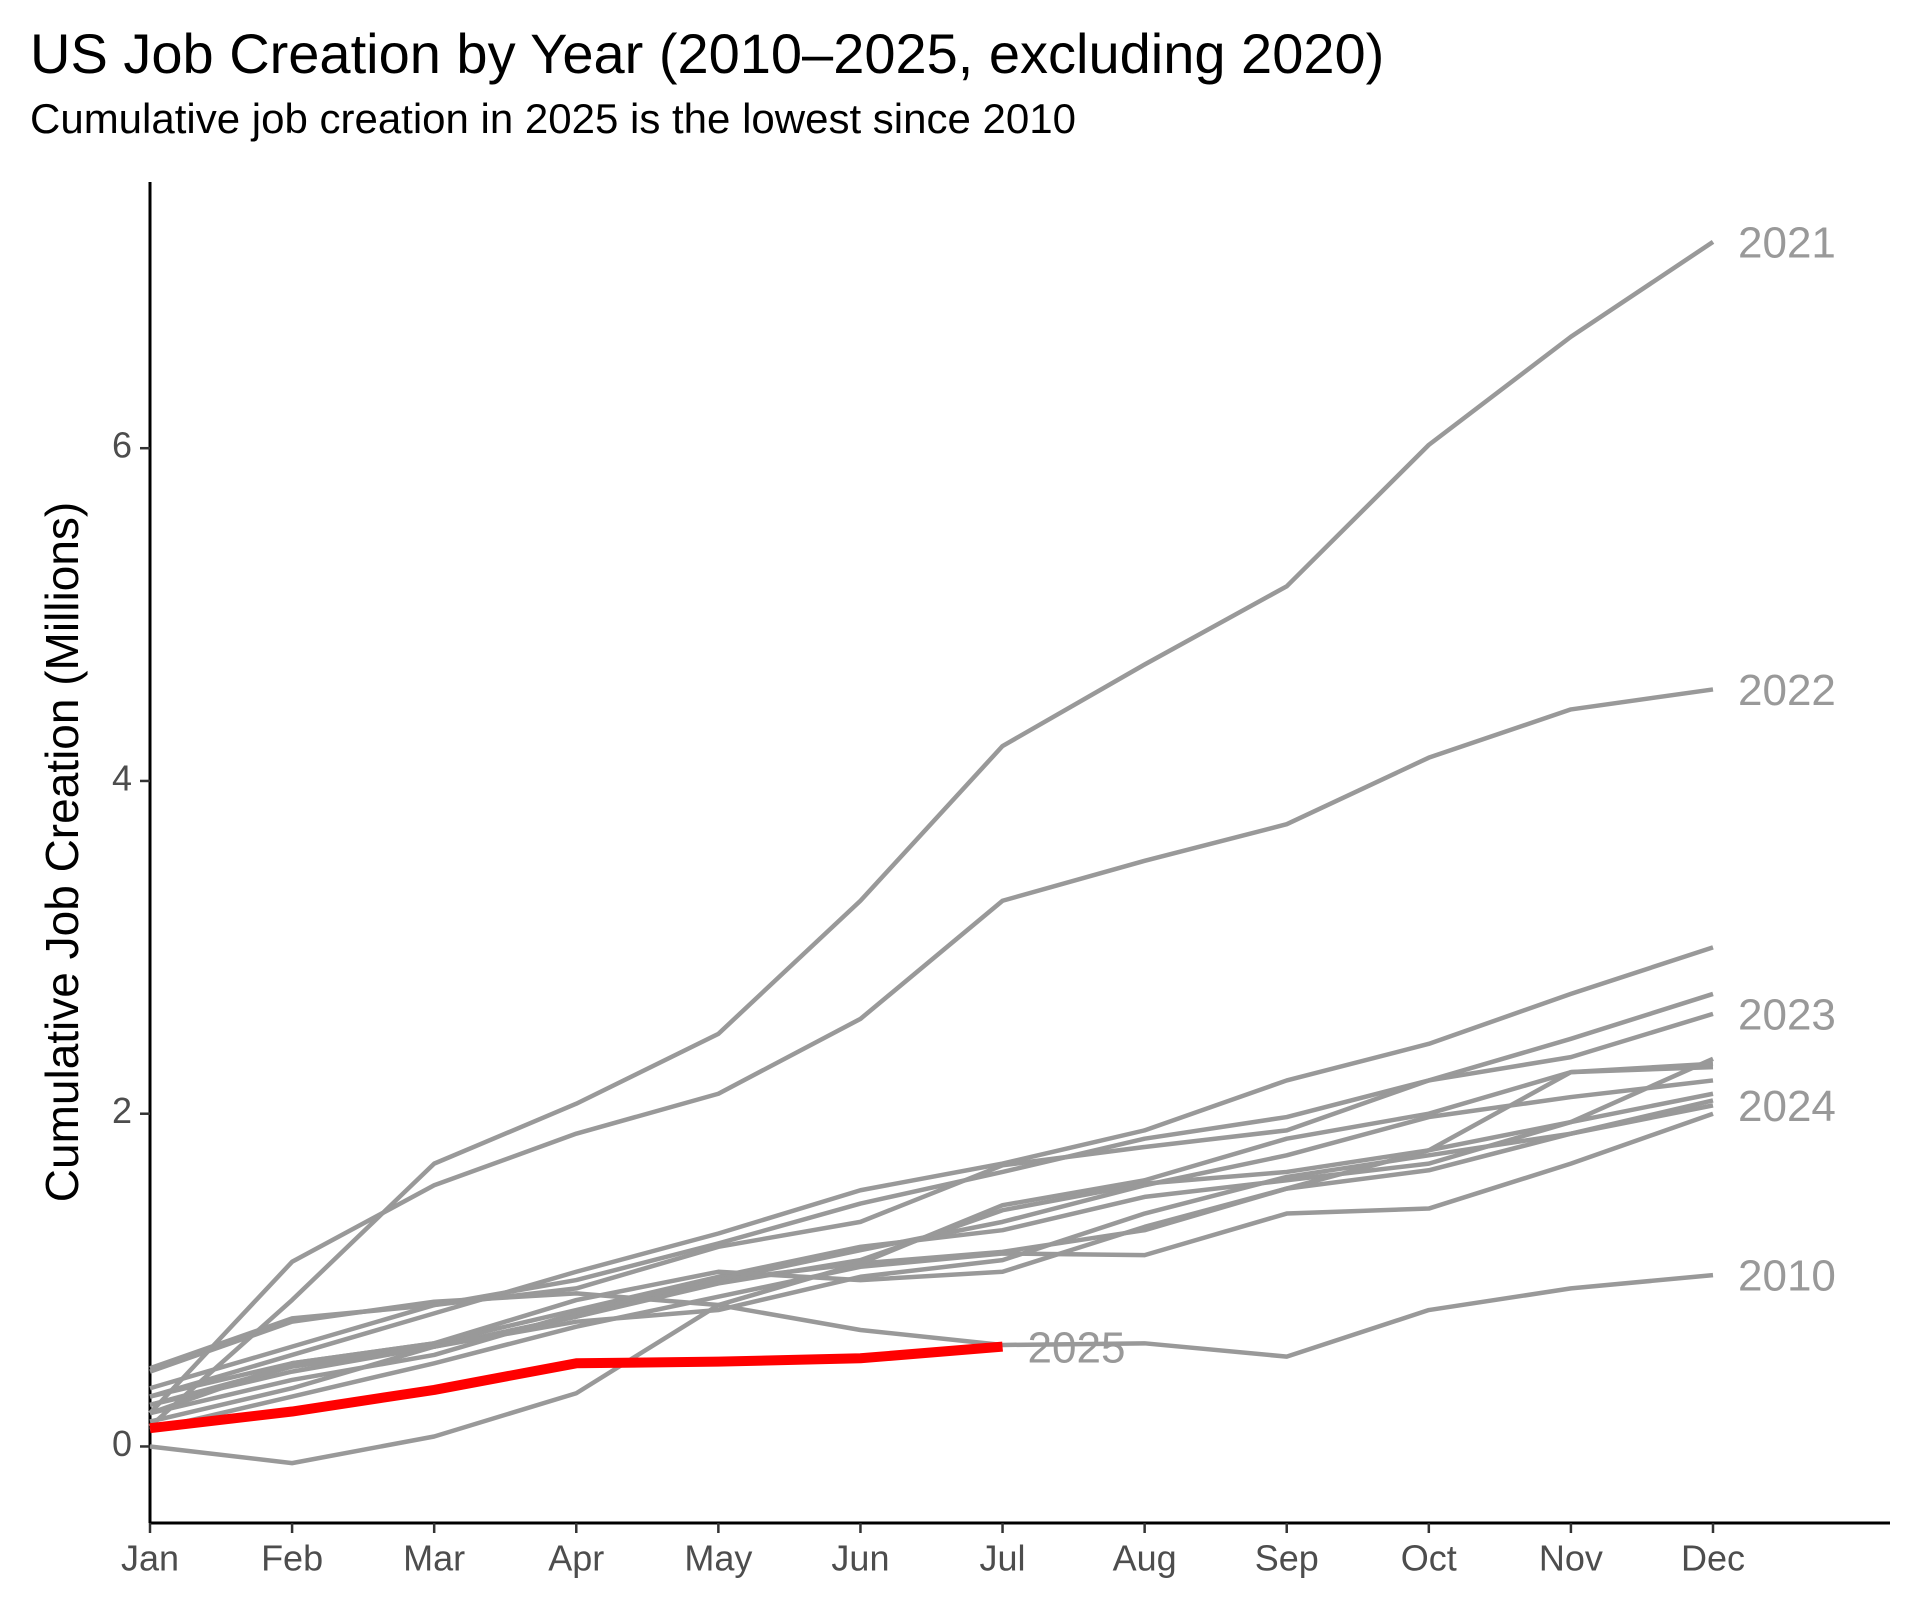  I want to click on y-axis-label: Cumulative Job Creation (Millions), so click(62, 852).